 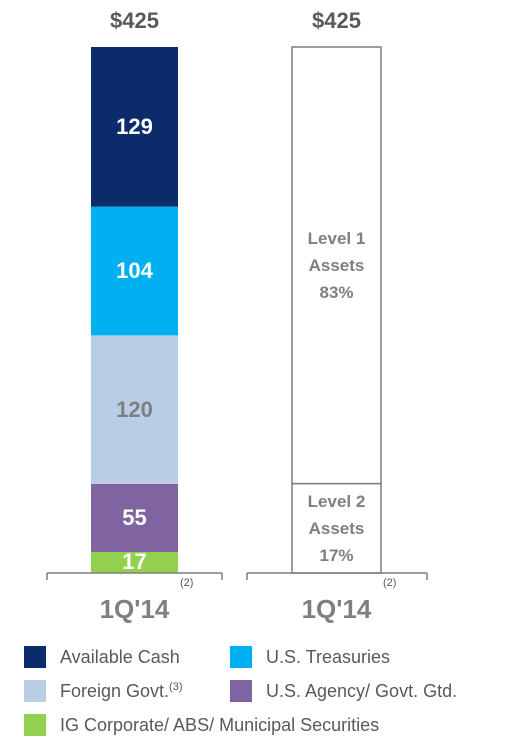 I want to click on legend-label: U.S. Agency/ Govt. Gtd., so click(x=361, y=691).